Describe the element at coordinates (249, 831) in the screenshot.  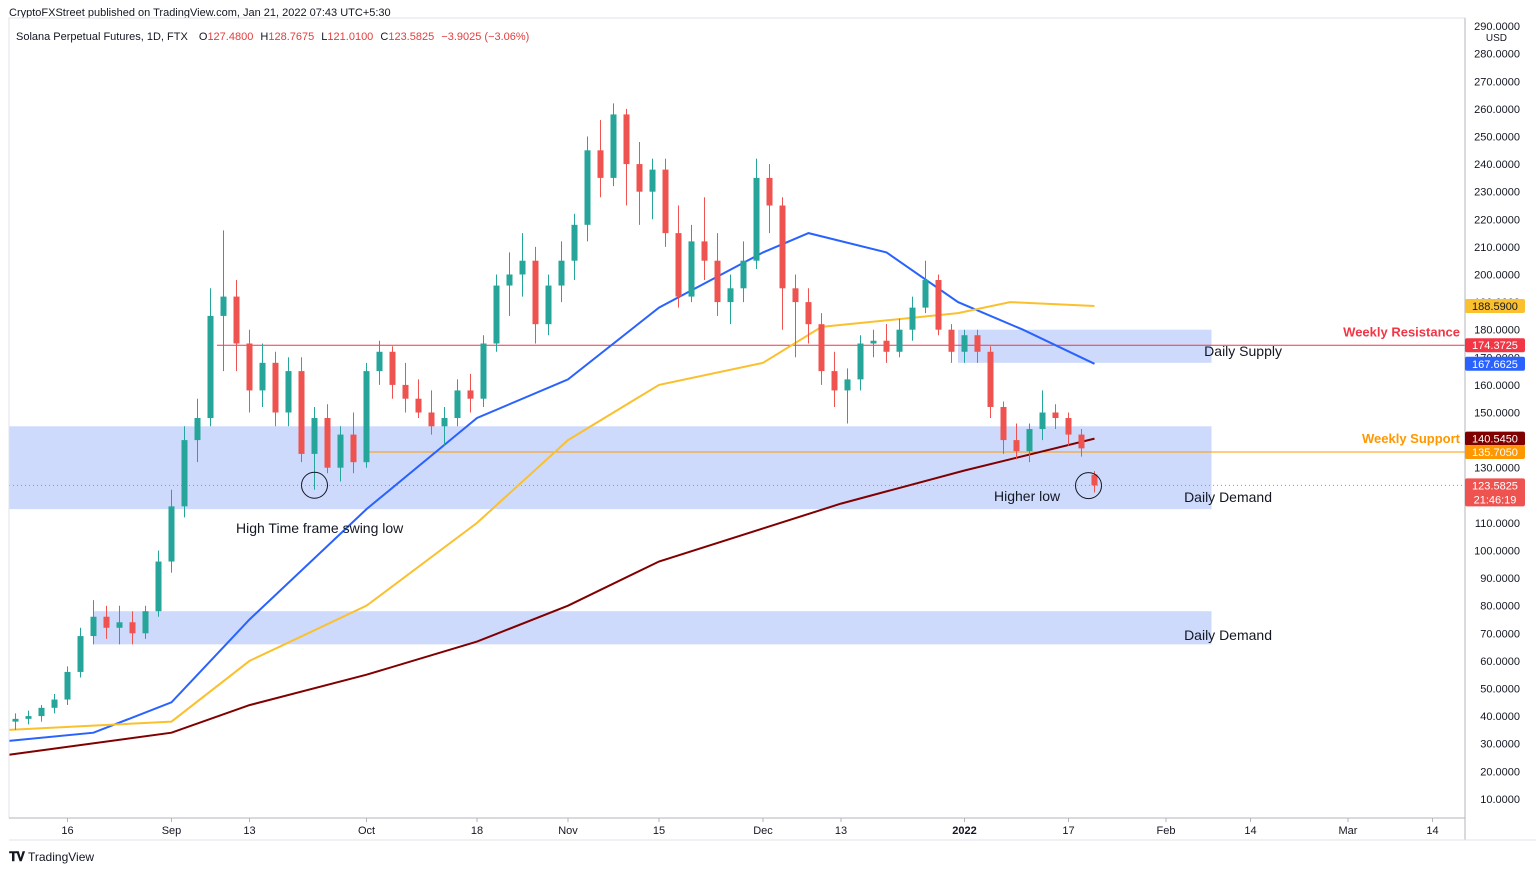
I see `x-tick-label: 13` at that location.